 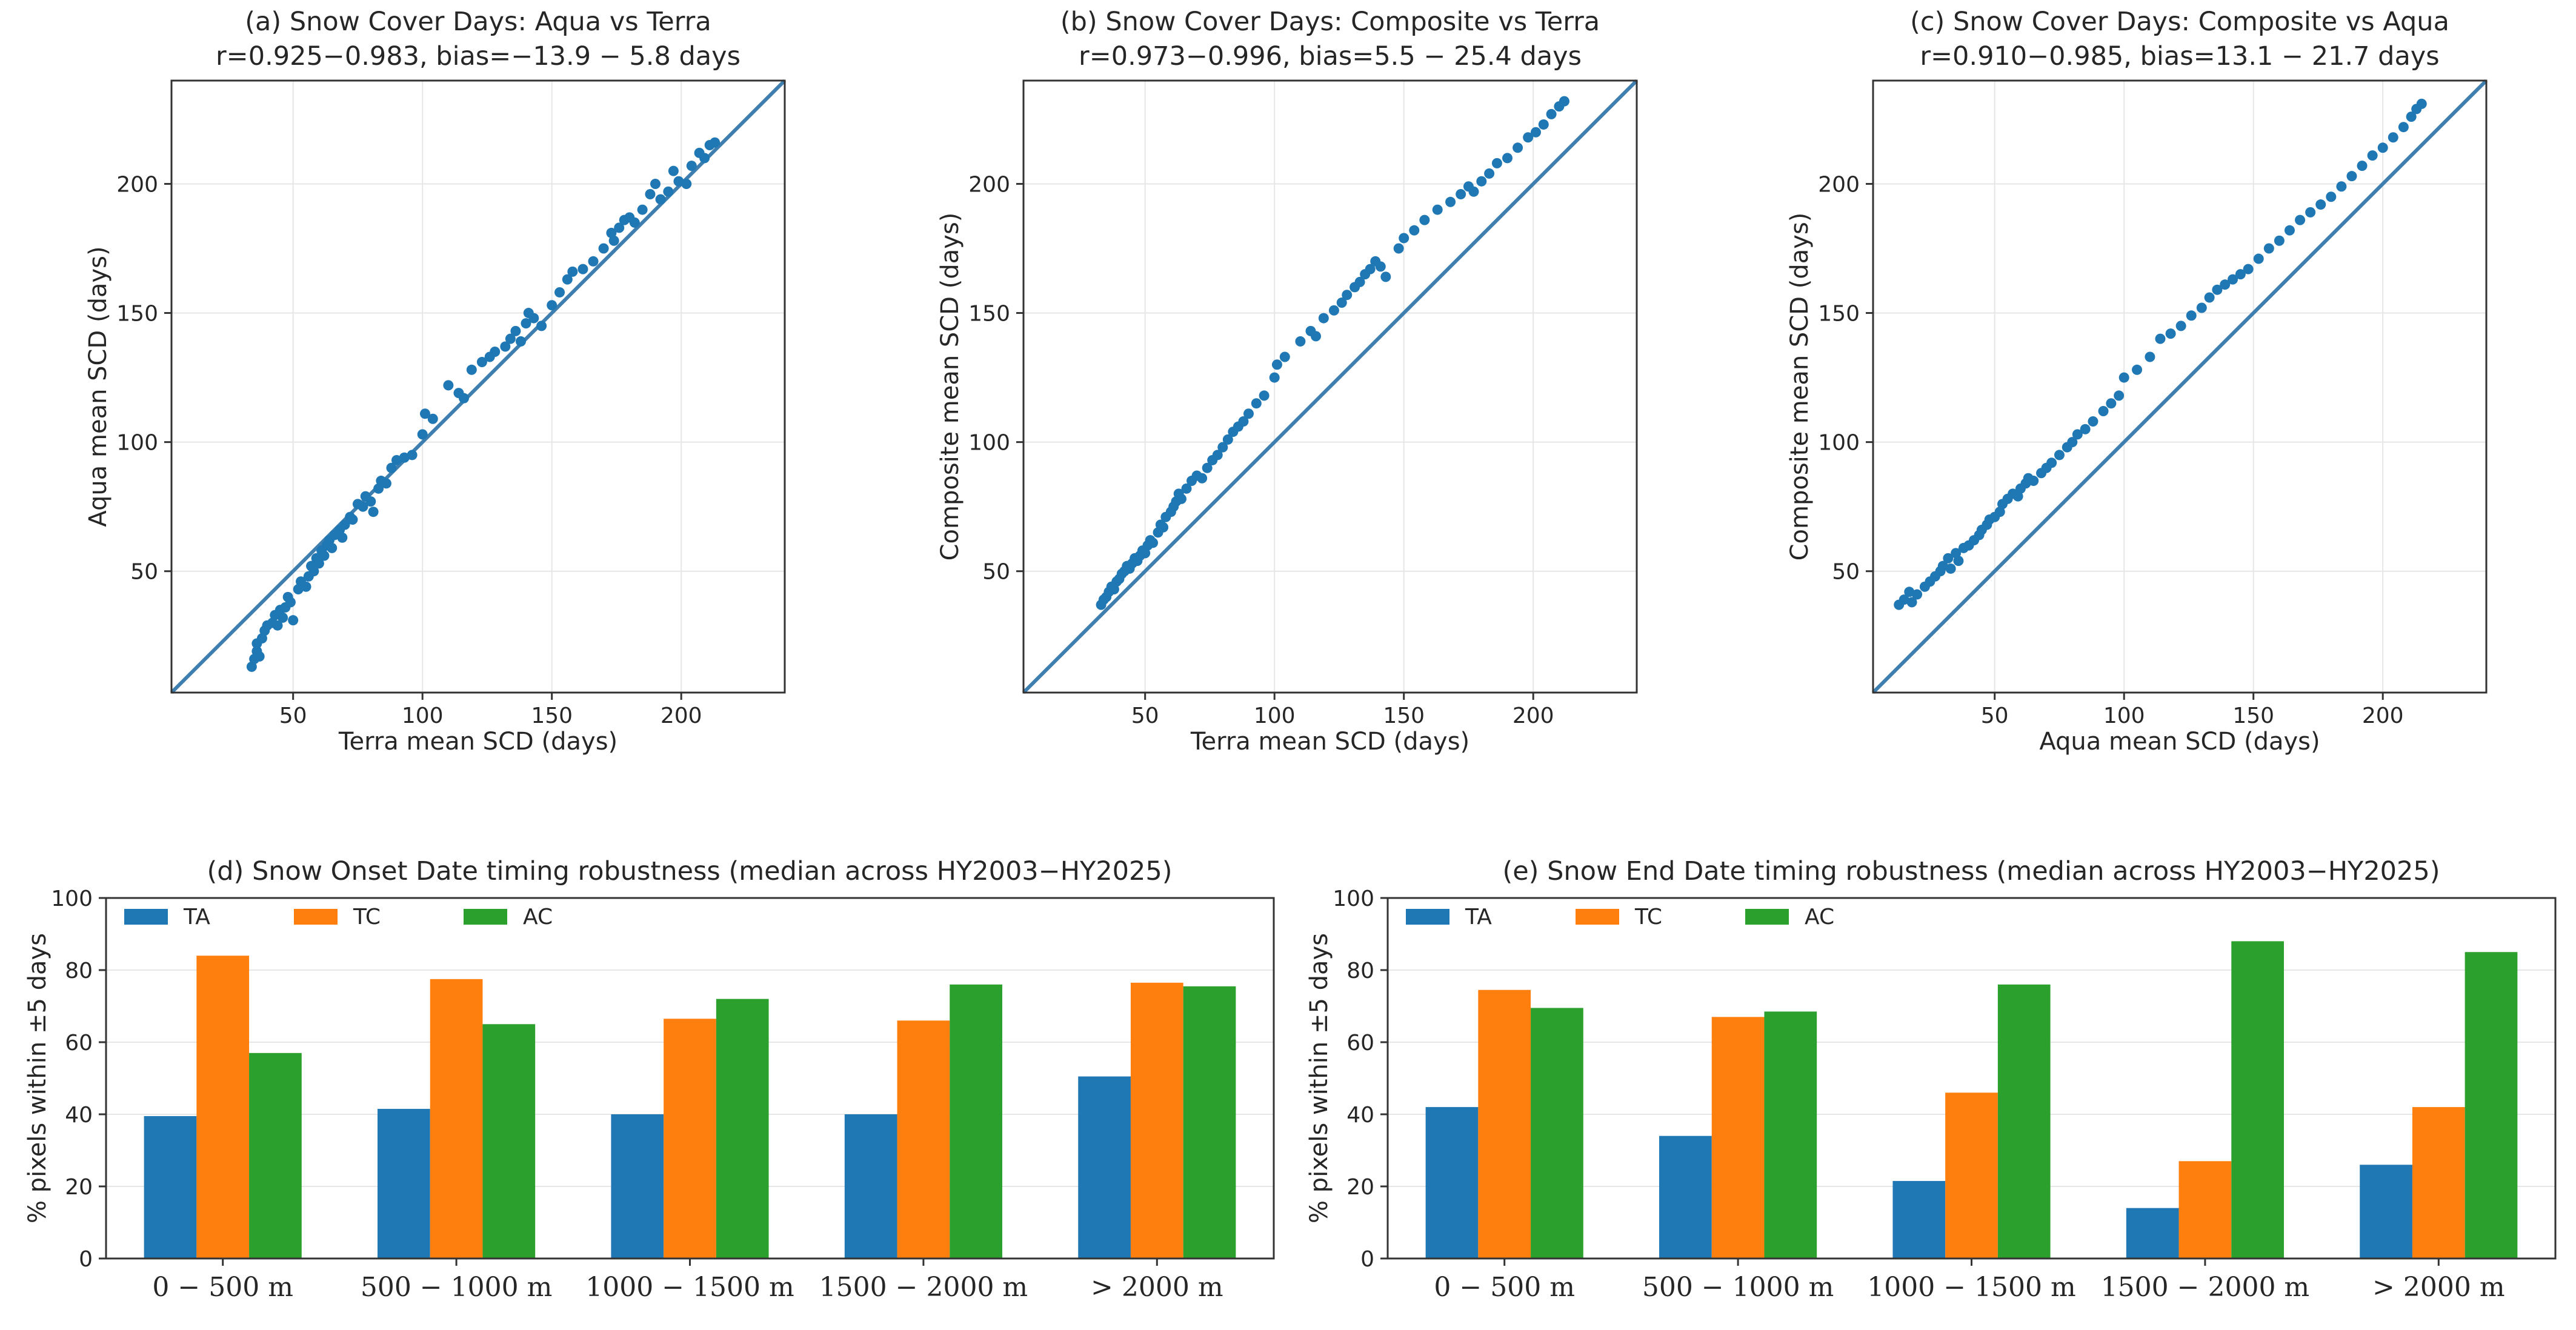 What do you see at coordinates (1648, 917) in the screenshot?
I see `legend-label-tc: TC` at bounding box center [1648, 917].